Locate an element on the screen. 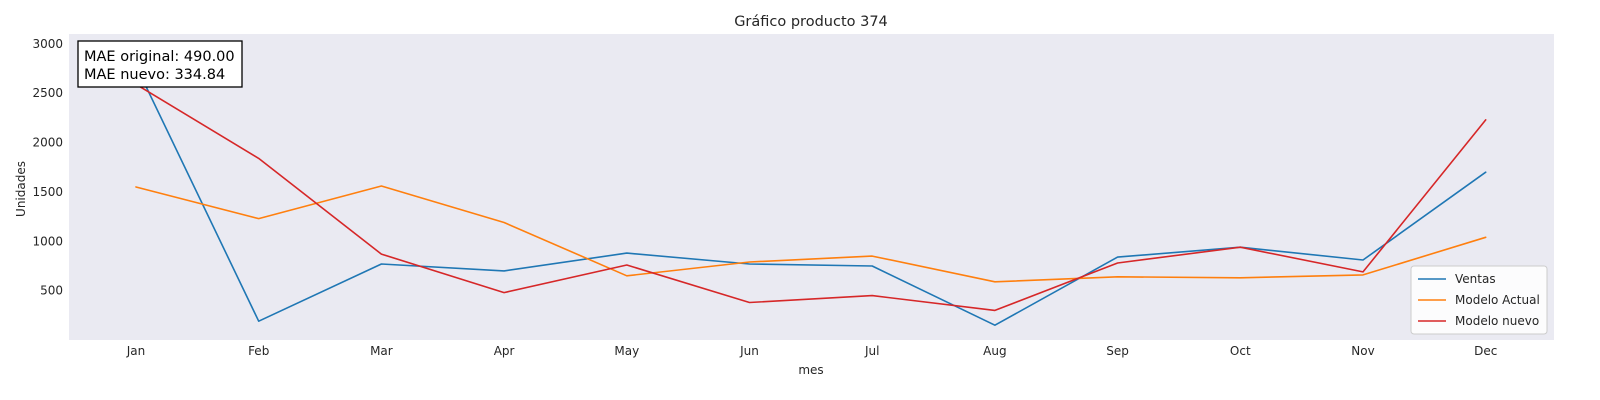  x-tick-feb: Feb is located at coordinates (258, 351).